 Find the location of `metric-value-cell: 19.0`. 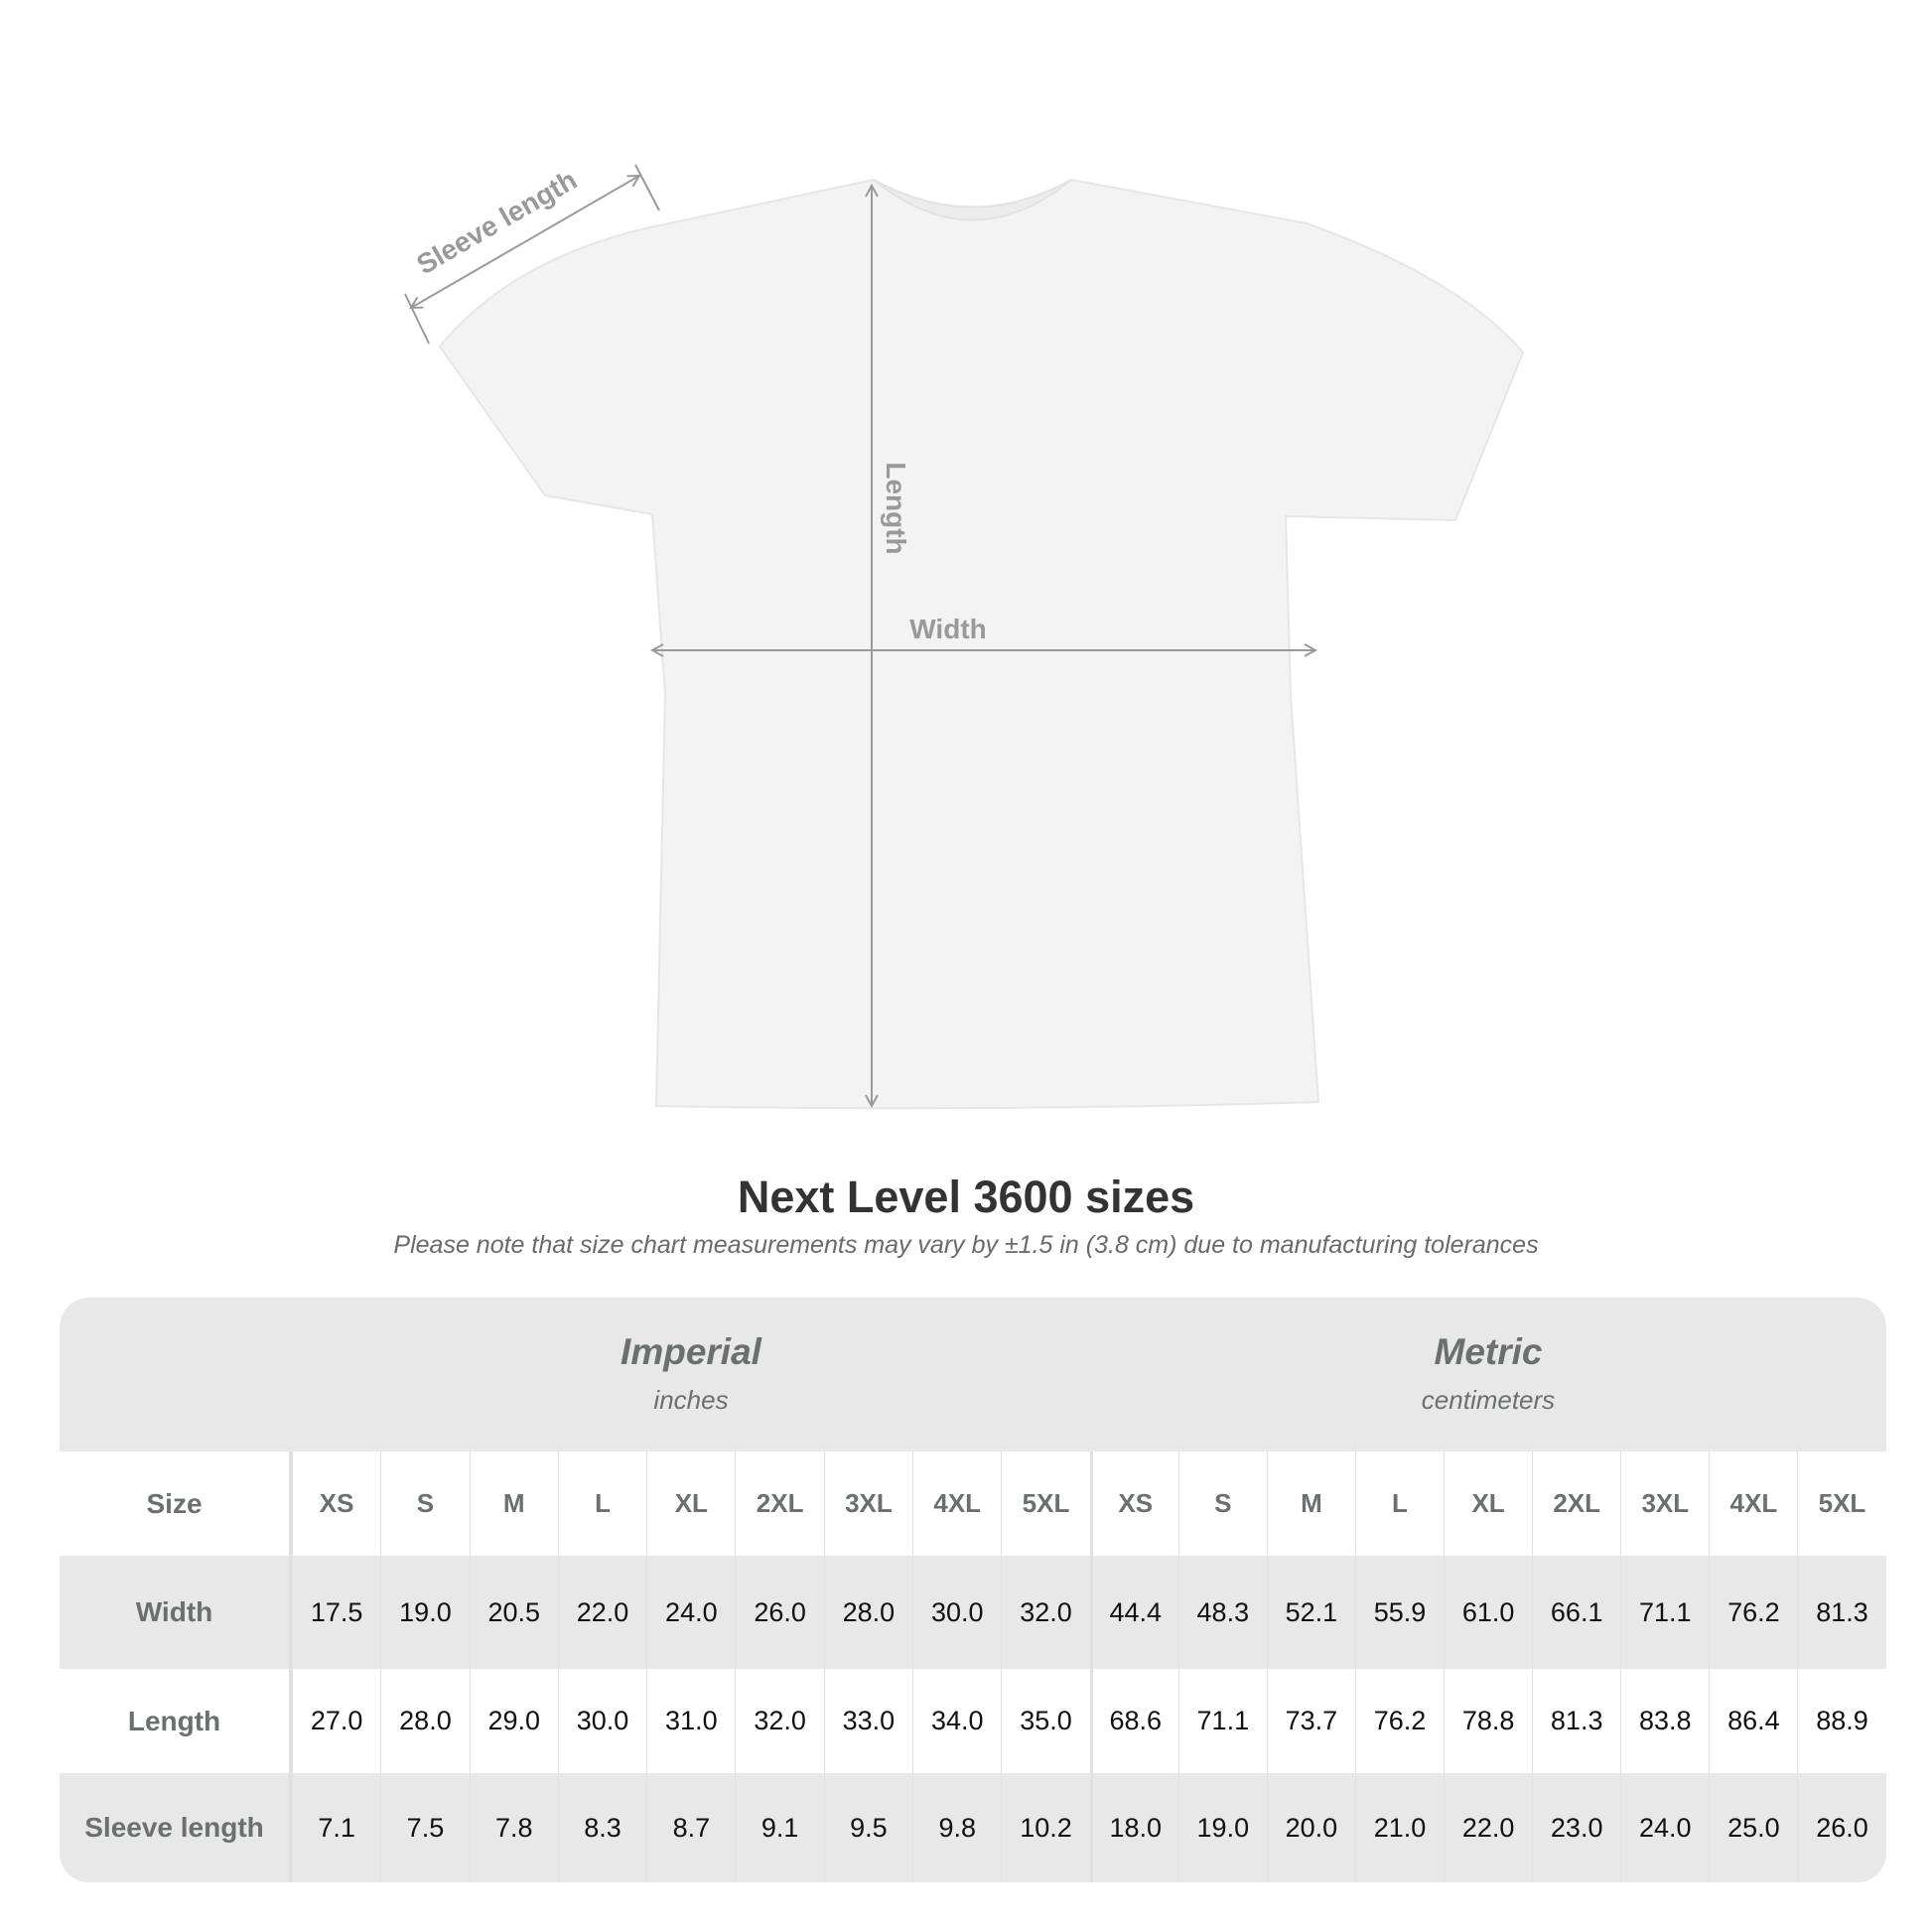

metric-value-cell: 19.0 is located at coordinates (1222, 1828).